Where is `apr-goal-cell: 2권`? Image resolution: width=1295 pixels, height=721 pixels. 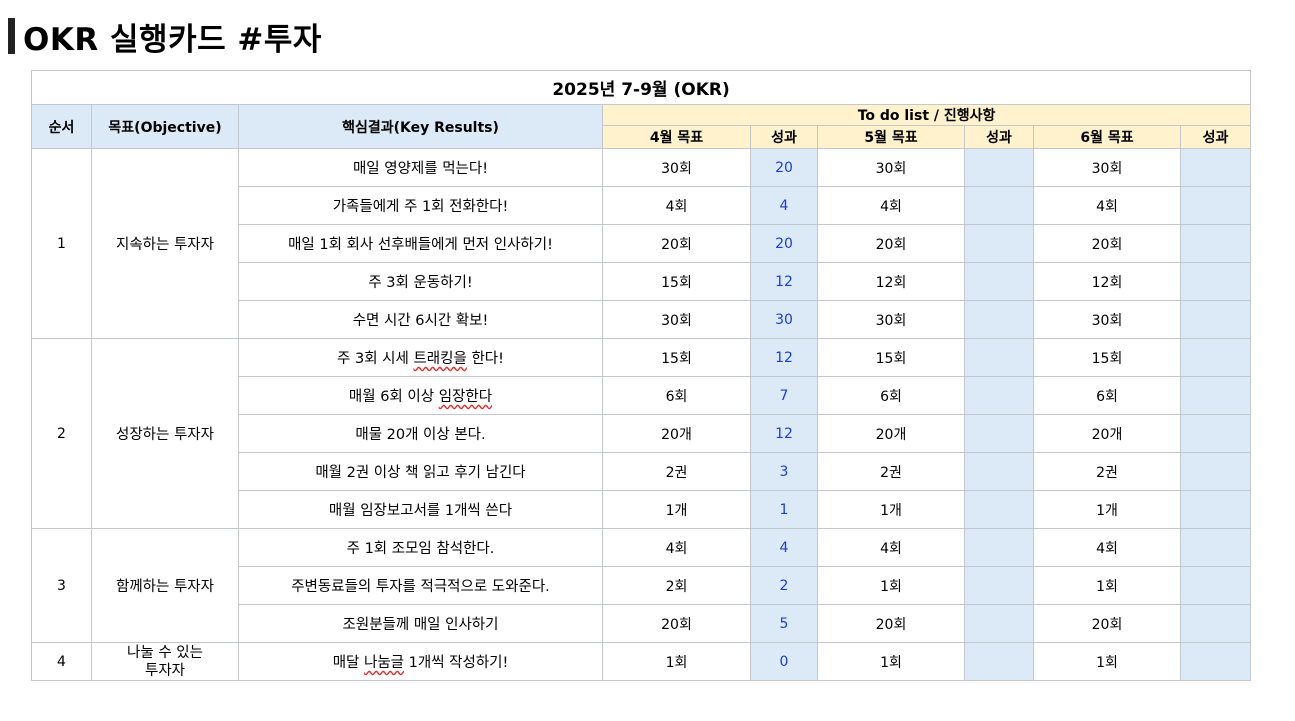 apr-goal-cell: 2권 is located at coordinates (676, 471).